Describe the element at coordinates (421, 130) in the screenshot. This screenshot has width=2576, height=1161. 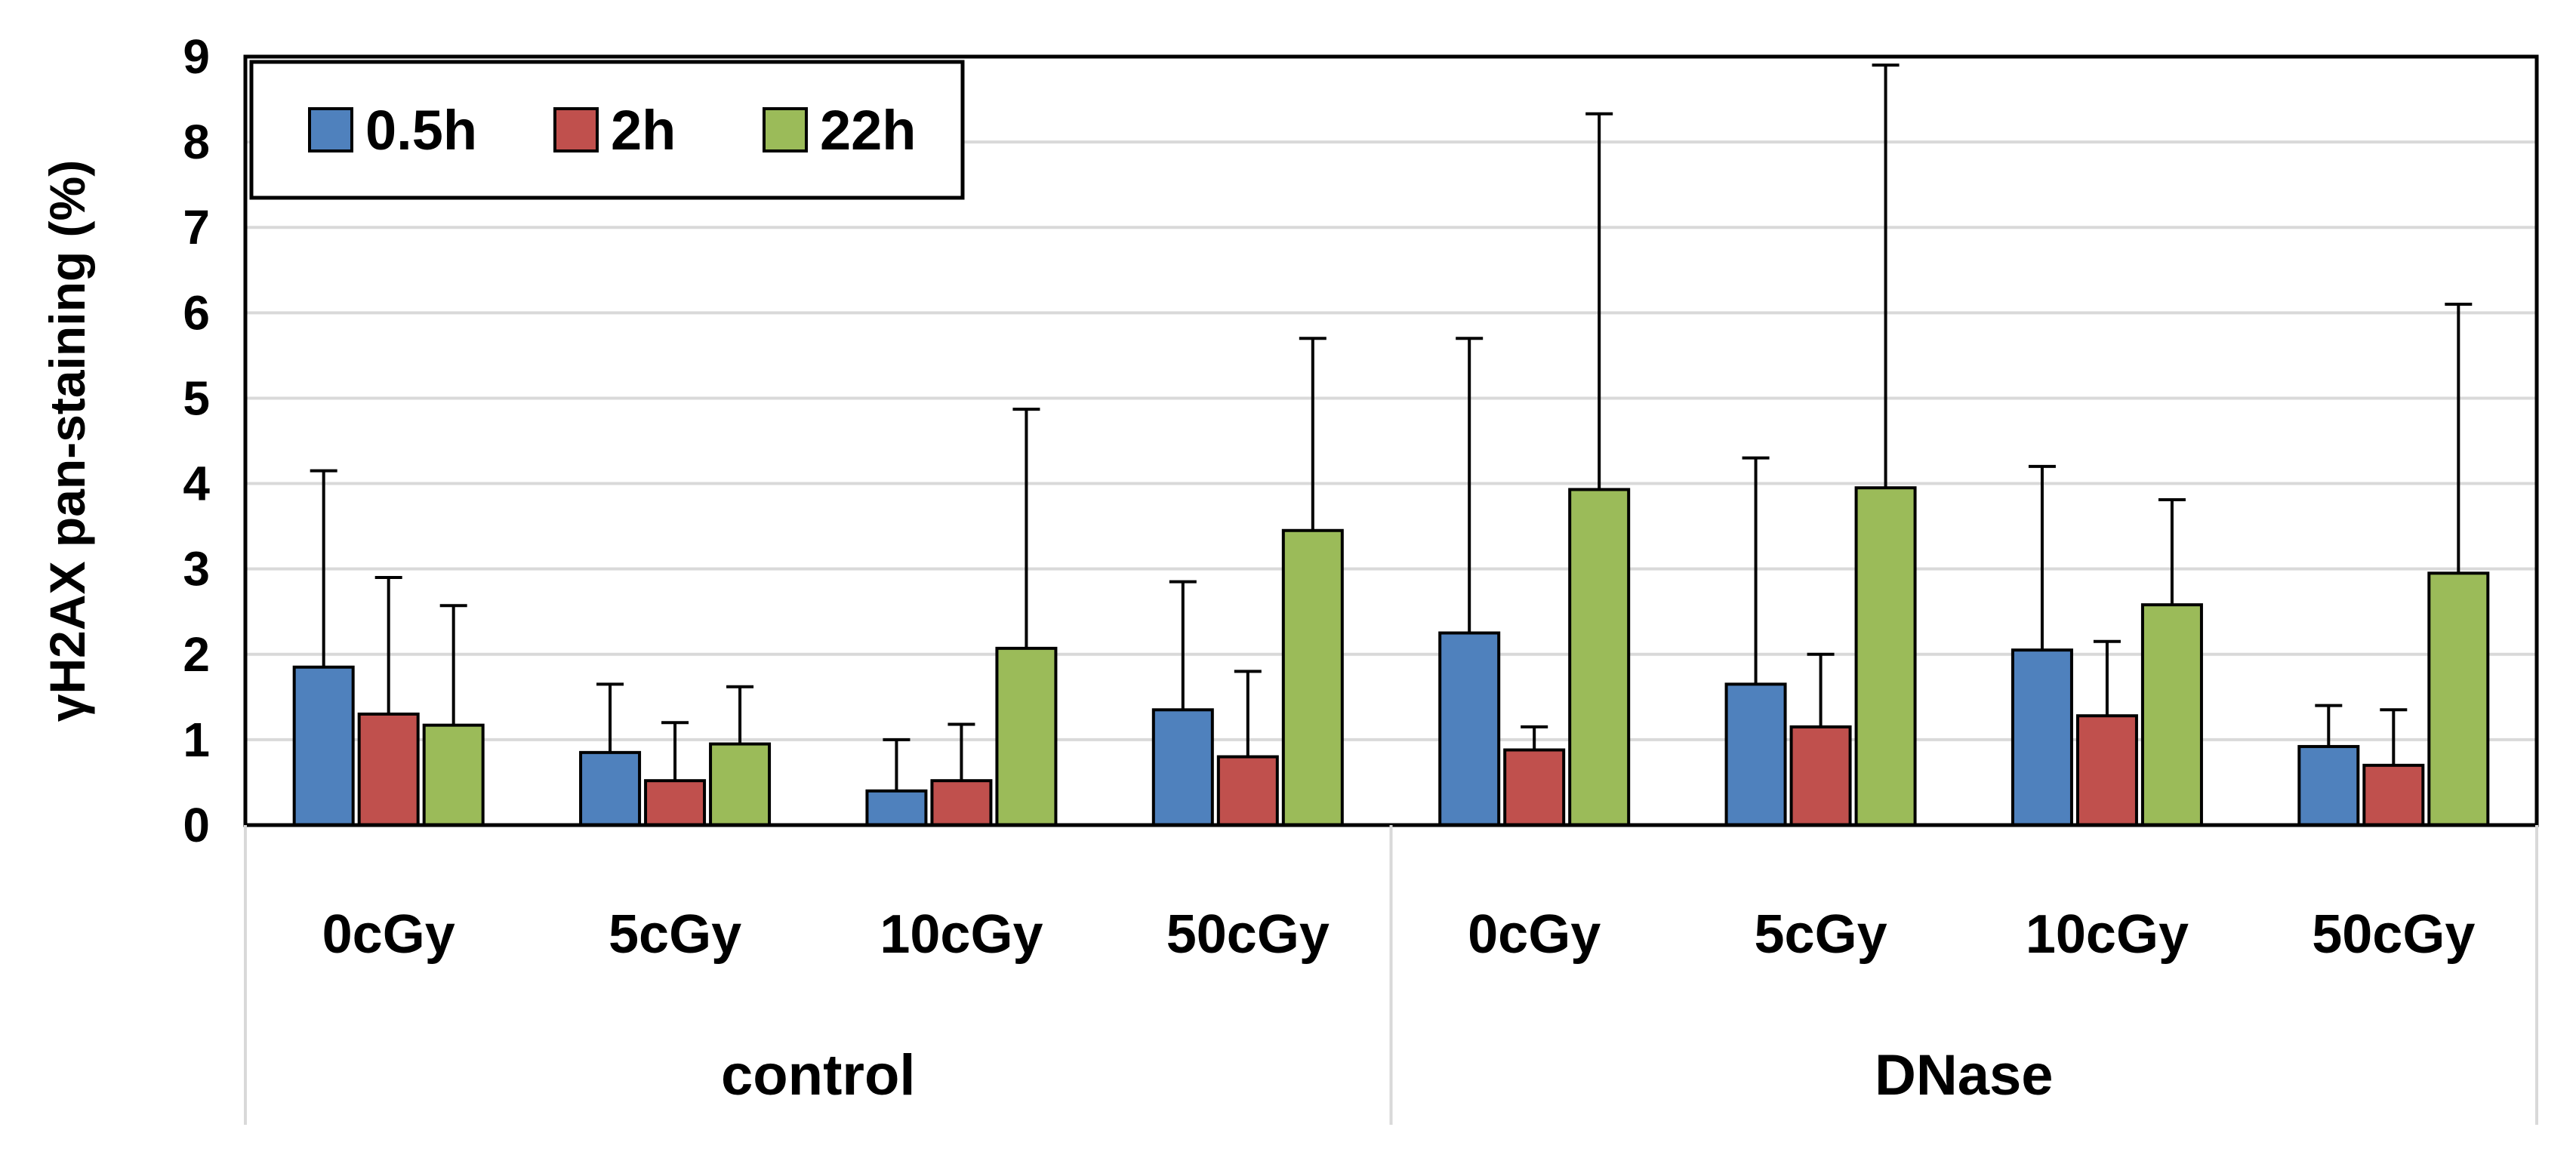
I see `legend-label: 0.5h` at that location.